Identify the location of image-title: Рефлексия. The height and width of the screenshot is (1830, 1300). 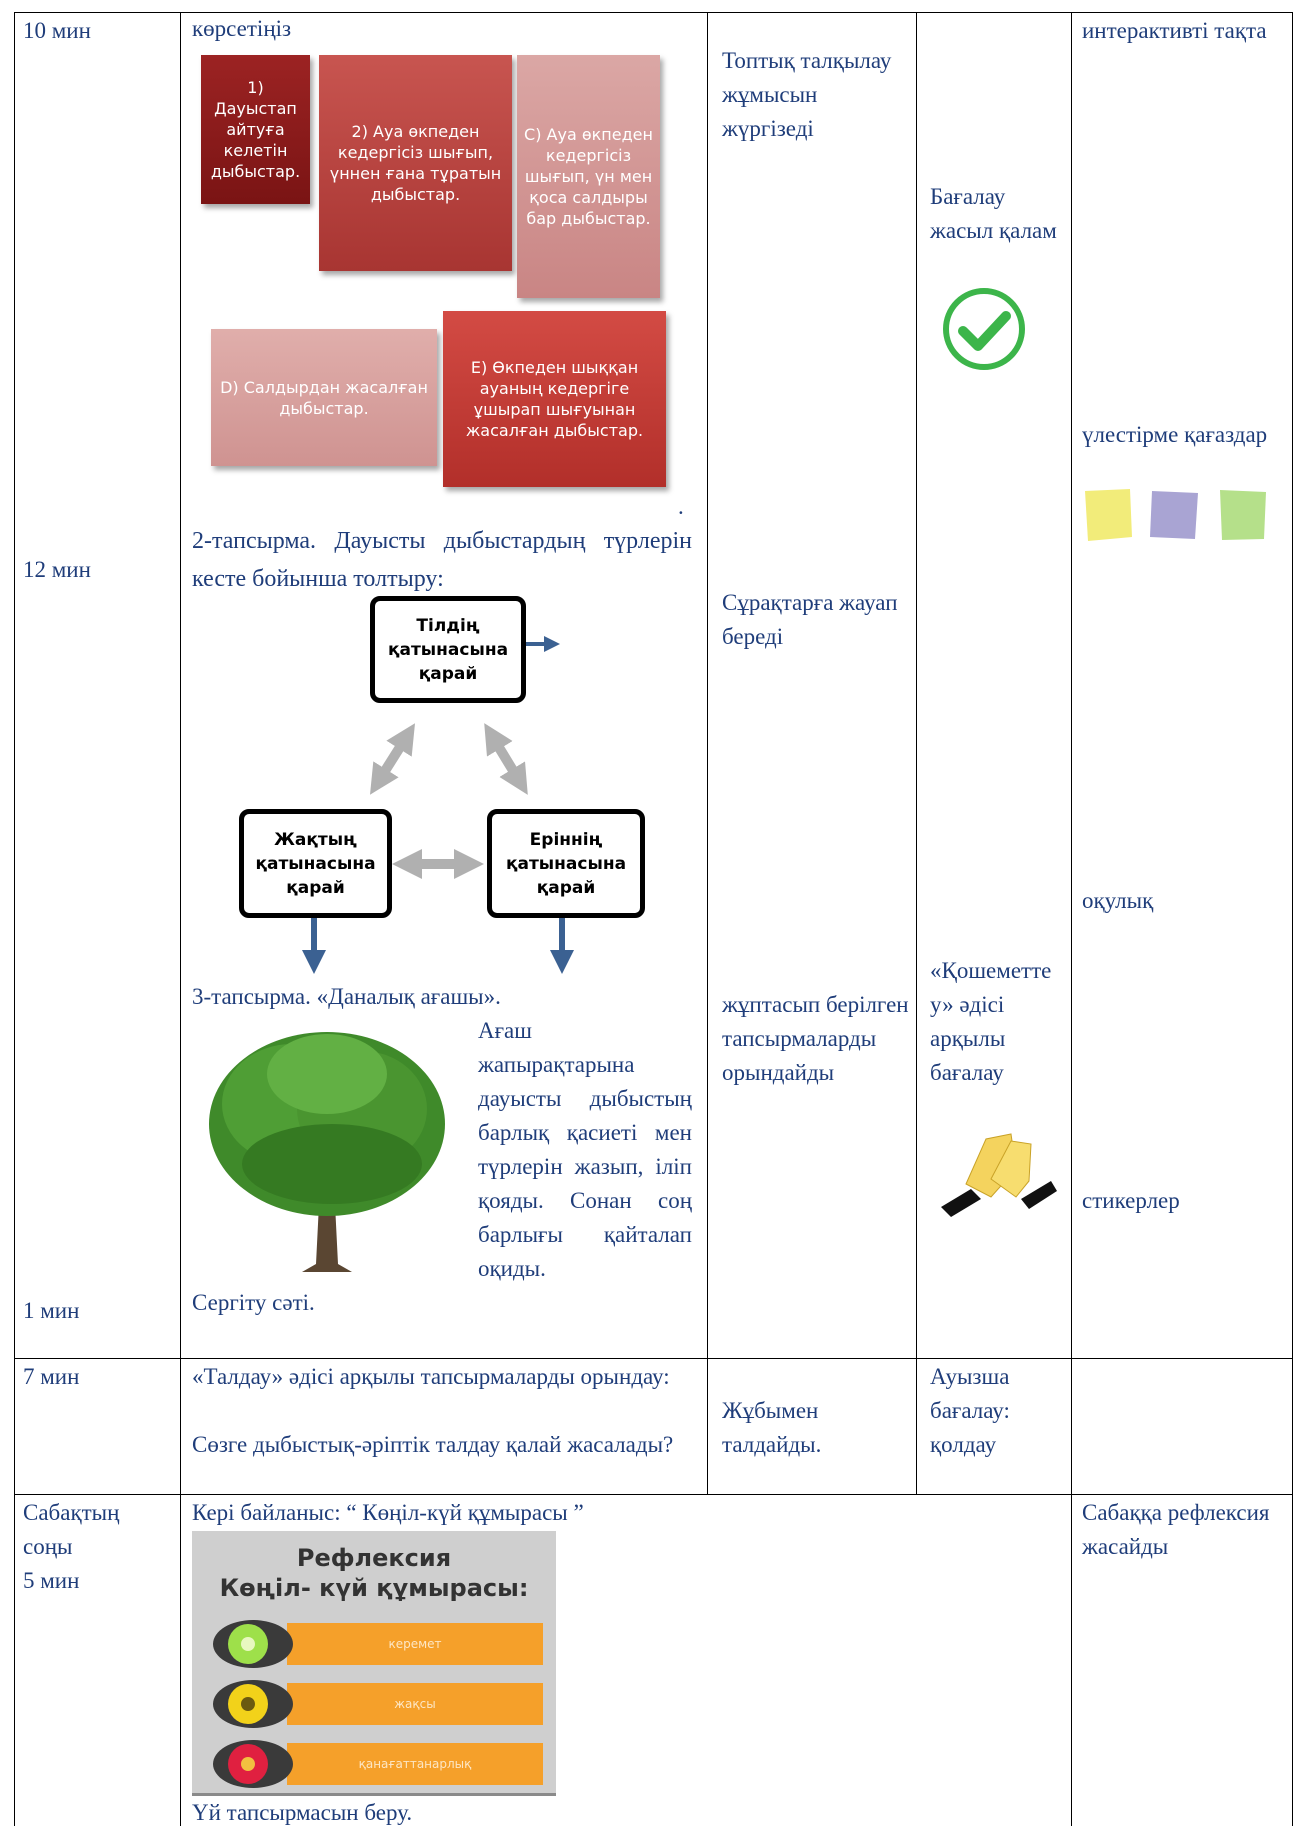
(374, 1558).